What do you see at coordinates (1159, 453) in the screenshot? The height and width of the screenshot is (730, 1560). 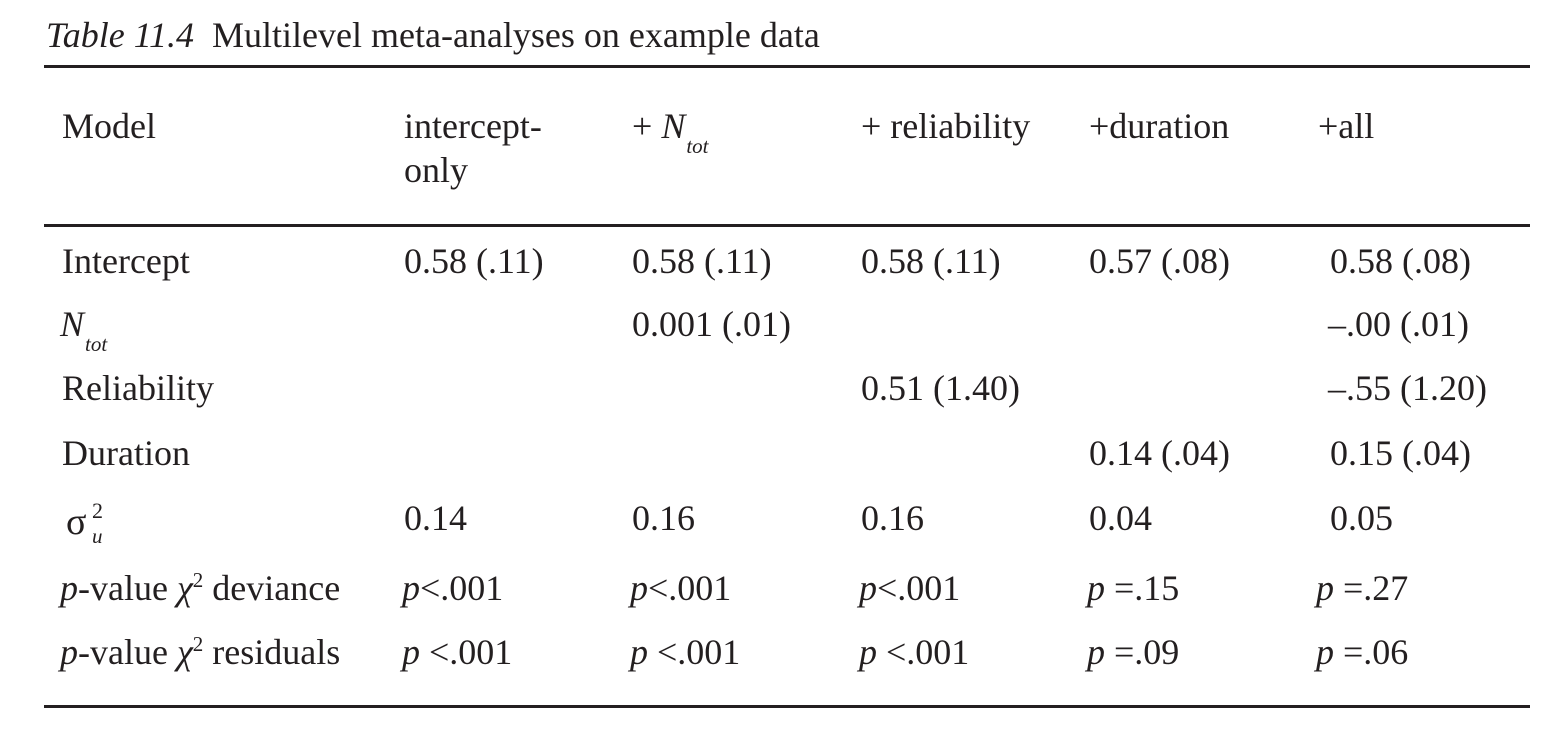 I see `table-cell: 0.14 (.04)` at bounding box center [1159, 453].